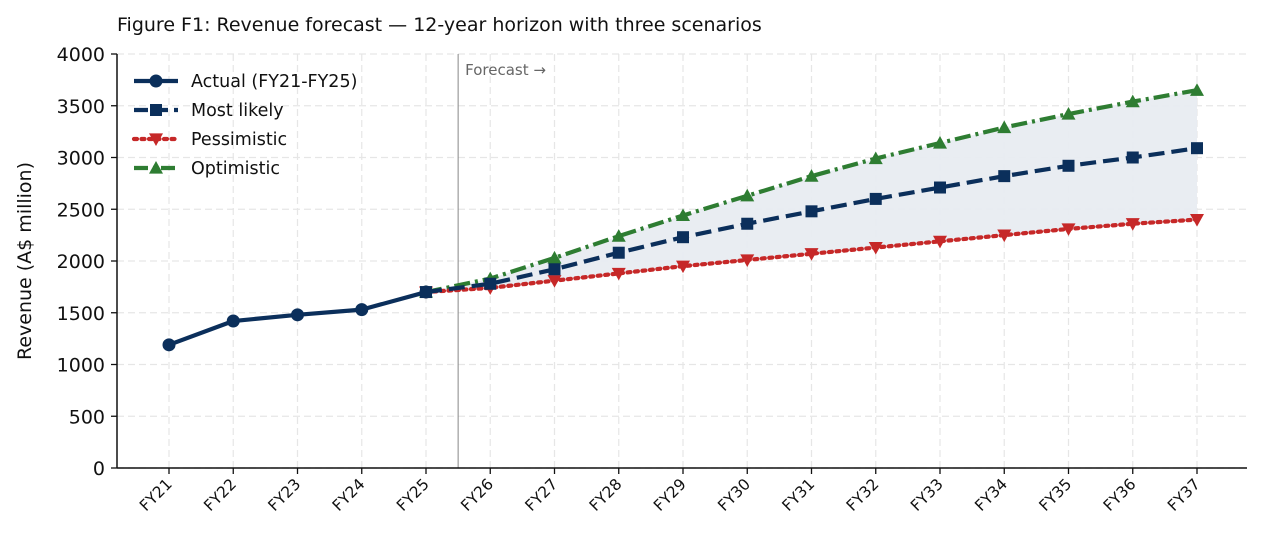  Describe the element at coordinates (1120, 495) in the screenshot. I see `x-tick-label: FY36` at that location.